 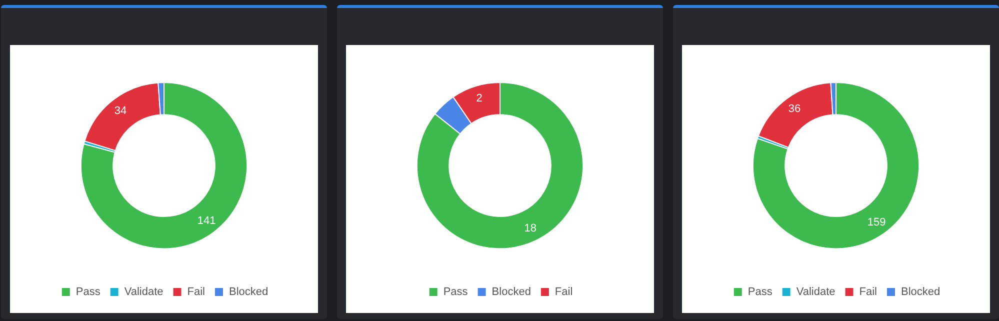 I want to click on data-label: 34, so click(x=120, y=110).